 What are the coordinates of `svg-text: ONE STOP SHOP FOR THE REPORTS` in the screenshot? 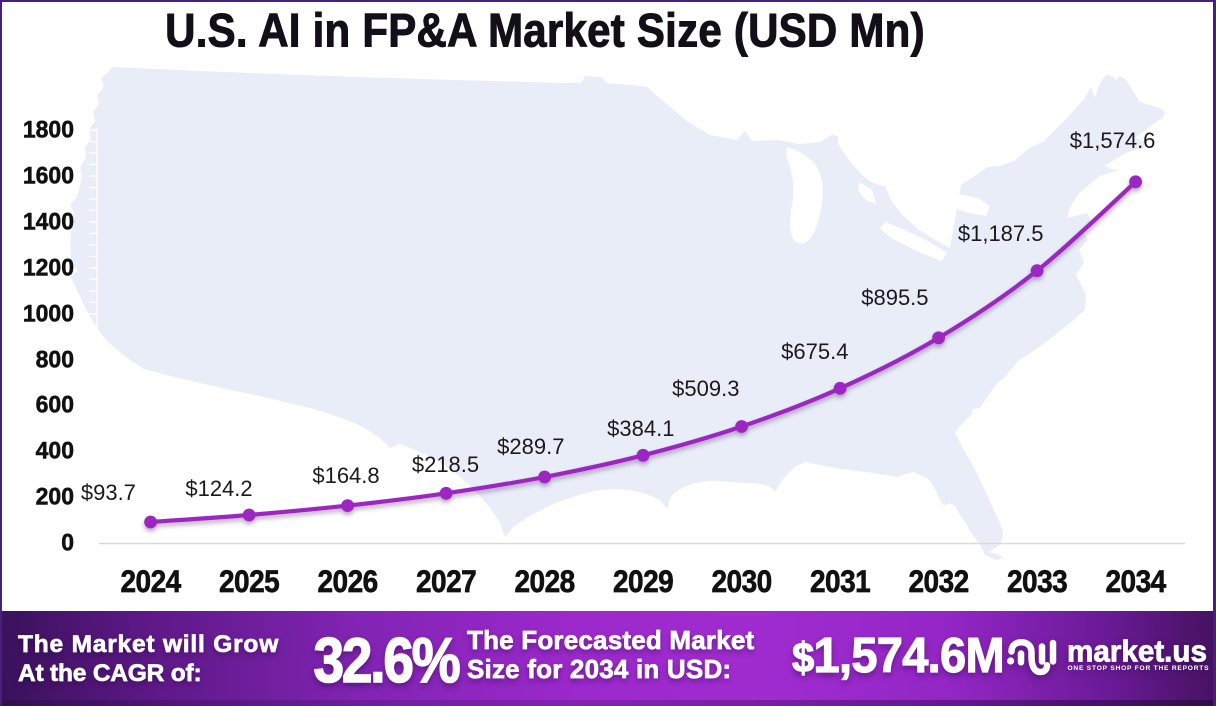 It's located at (1139, 668).